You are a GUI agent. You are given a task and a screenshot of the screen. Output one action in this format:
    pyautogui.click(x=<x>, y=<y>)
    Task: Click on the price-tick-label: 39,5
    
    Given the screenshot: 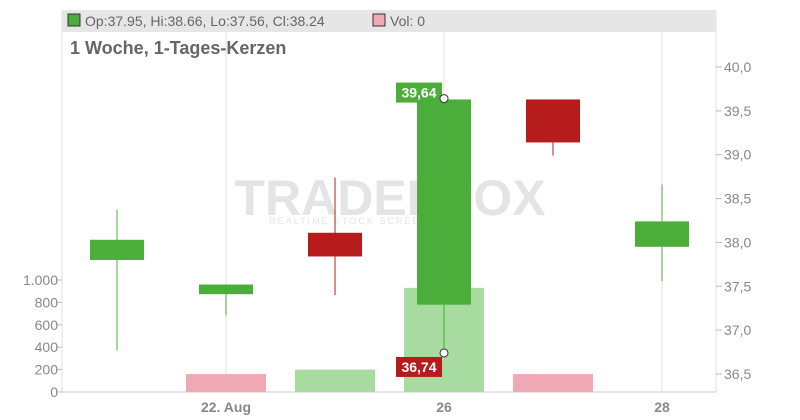 What is the action you would take?
    pyautogui.click(x=737, y=111)
    